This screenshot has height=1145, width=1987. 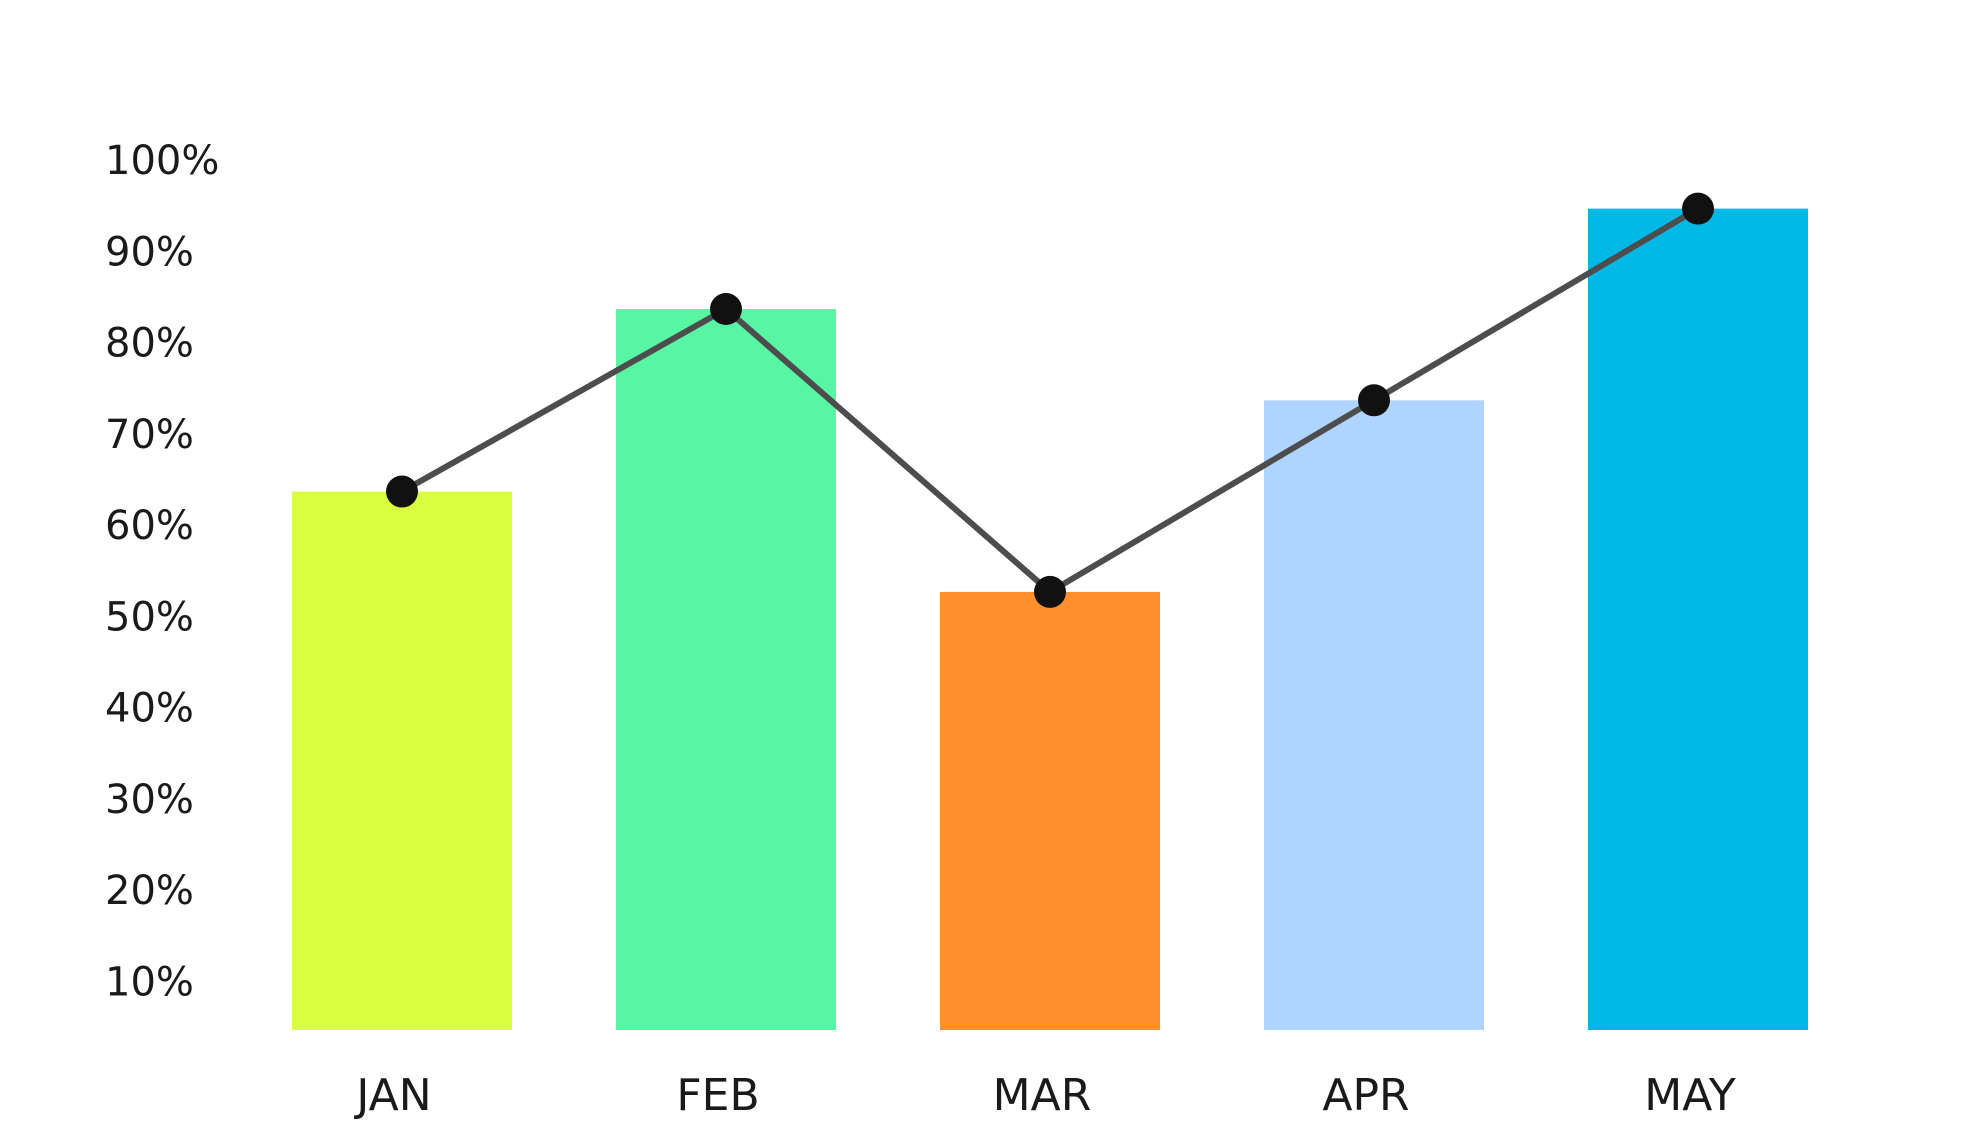 I want to click on bar-may, so click(x=1698, y=619).